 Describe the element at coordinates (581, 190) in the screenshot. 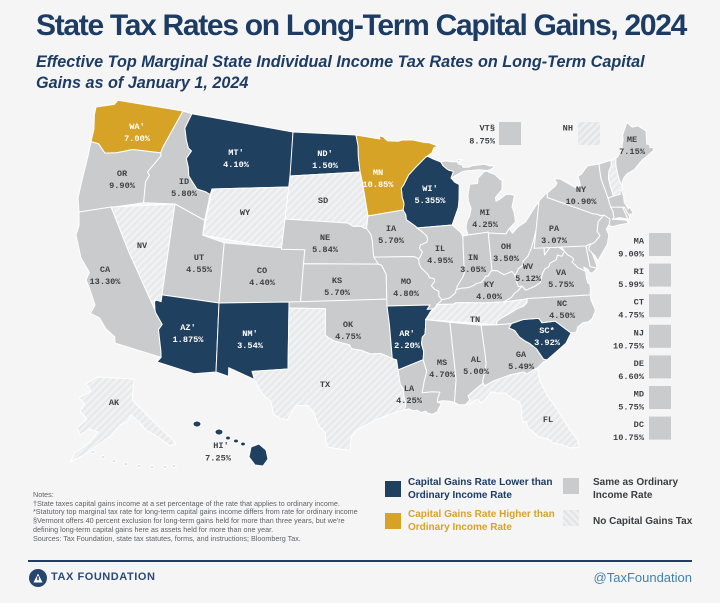

I see `svg-text: NY` at that location.